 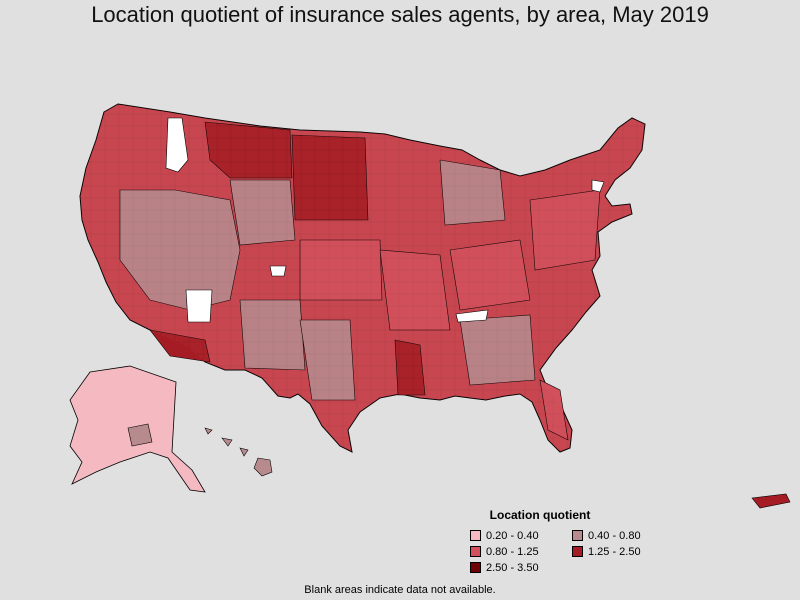 What do you see at coordinates (512, 551) in the screenshot?
I see `legend-label: 0.80 - 1.25` at bounding box center [512, 551].